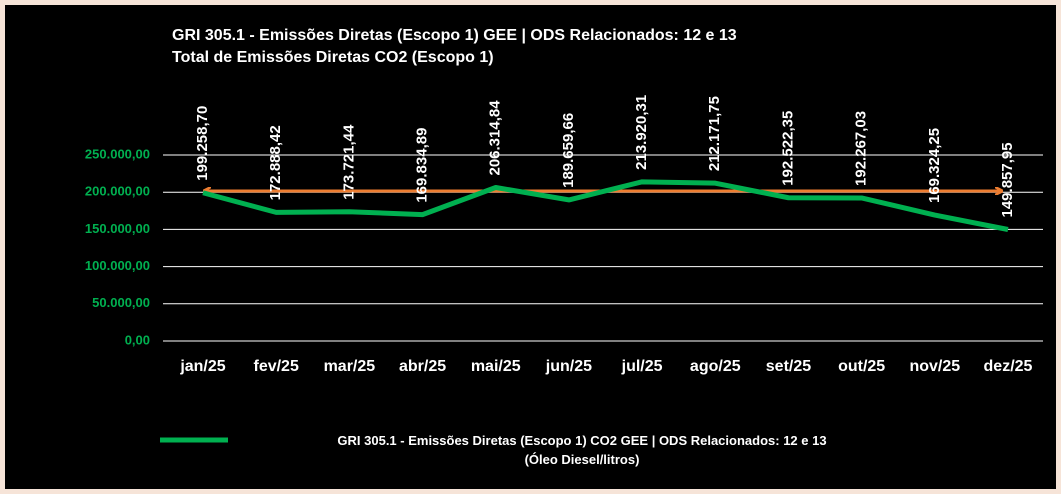 The width and height of the screenshot is (1061, 494). I want to click on data-label: 206.314,84, so click(495, 138).